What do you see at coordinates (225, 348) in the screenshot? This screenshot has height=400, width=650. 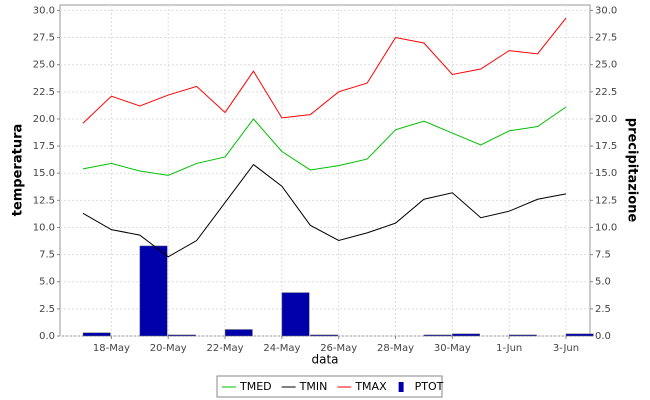 I see `x-tick-label: 22-May` at bounding box center [225, 348].